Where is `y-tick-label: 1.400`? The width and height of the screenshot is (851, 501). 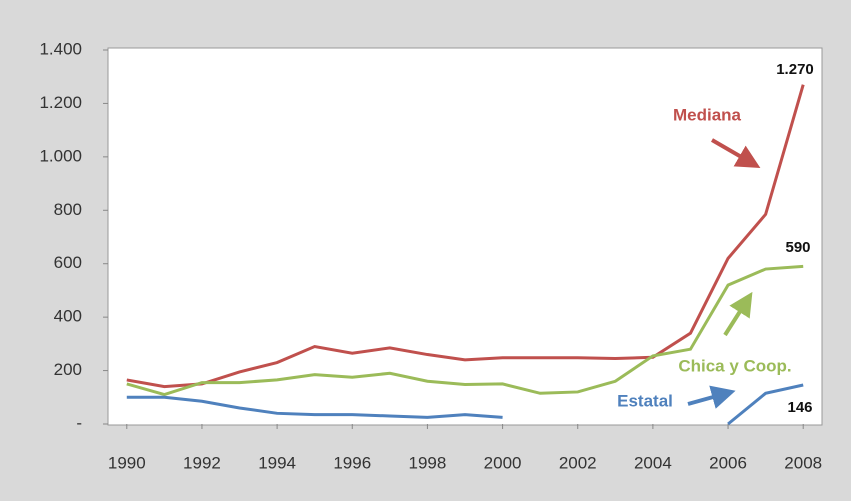 y-tick-label: 1.400 is located at coordinates (60, 48).